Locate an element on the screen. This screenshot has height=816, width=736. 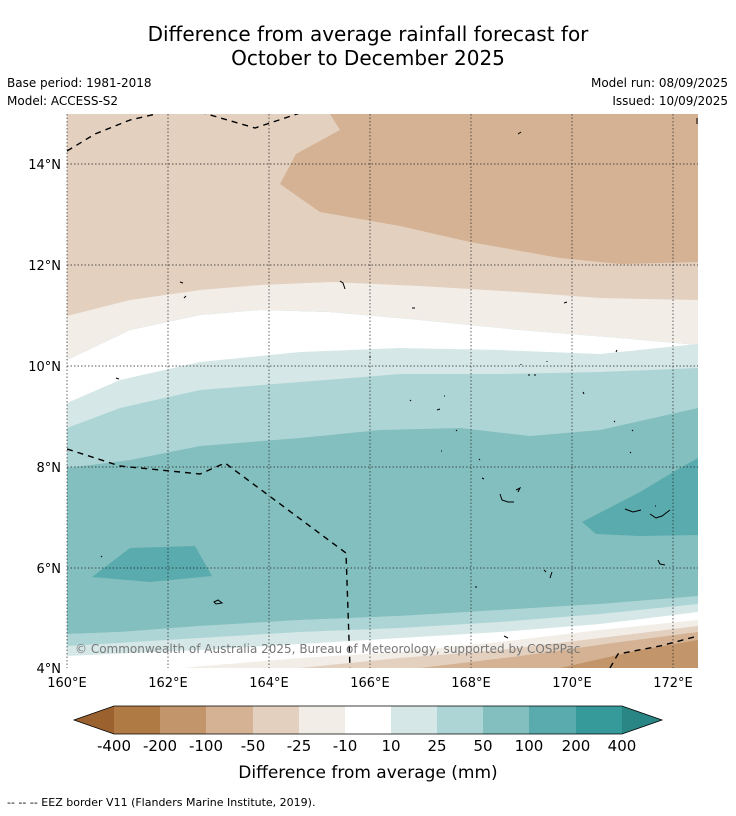
band-100-200-west is located at coordinates (152, 564).